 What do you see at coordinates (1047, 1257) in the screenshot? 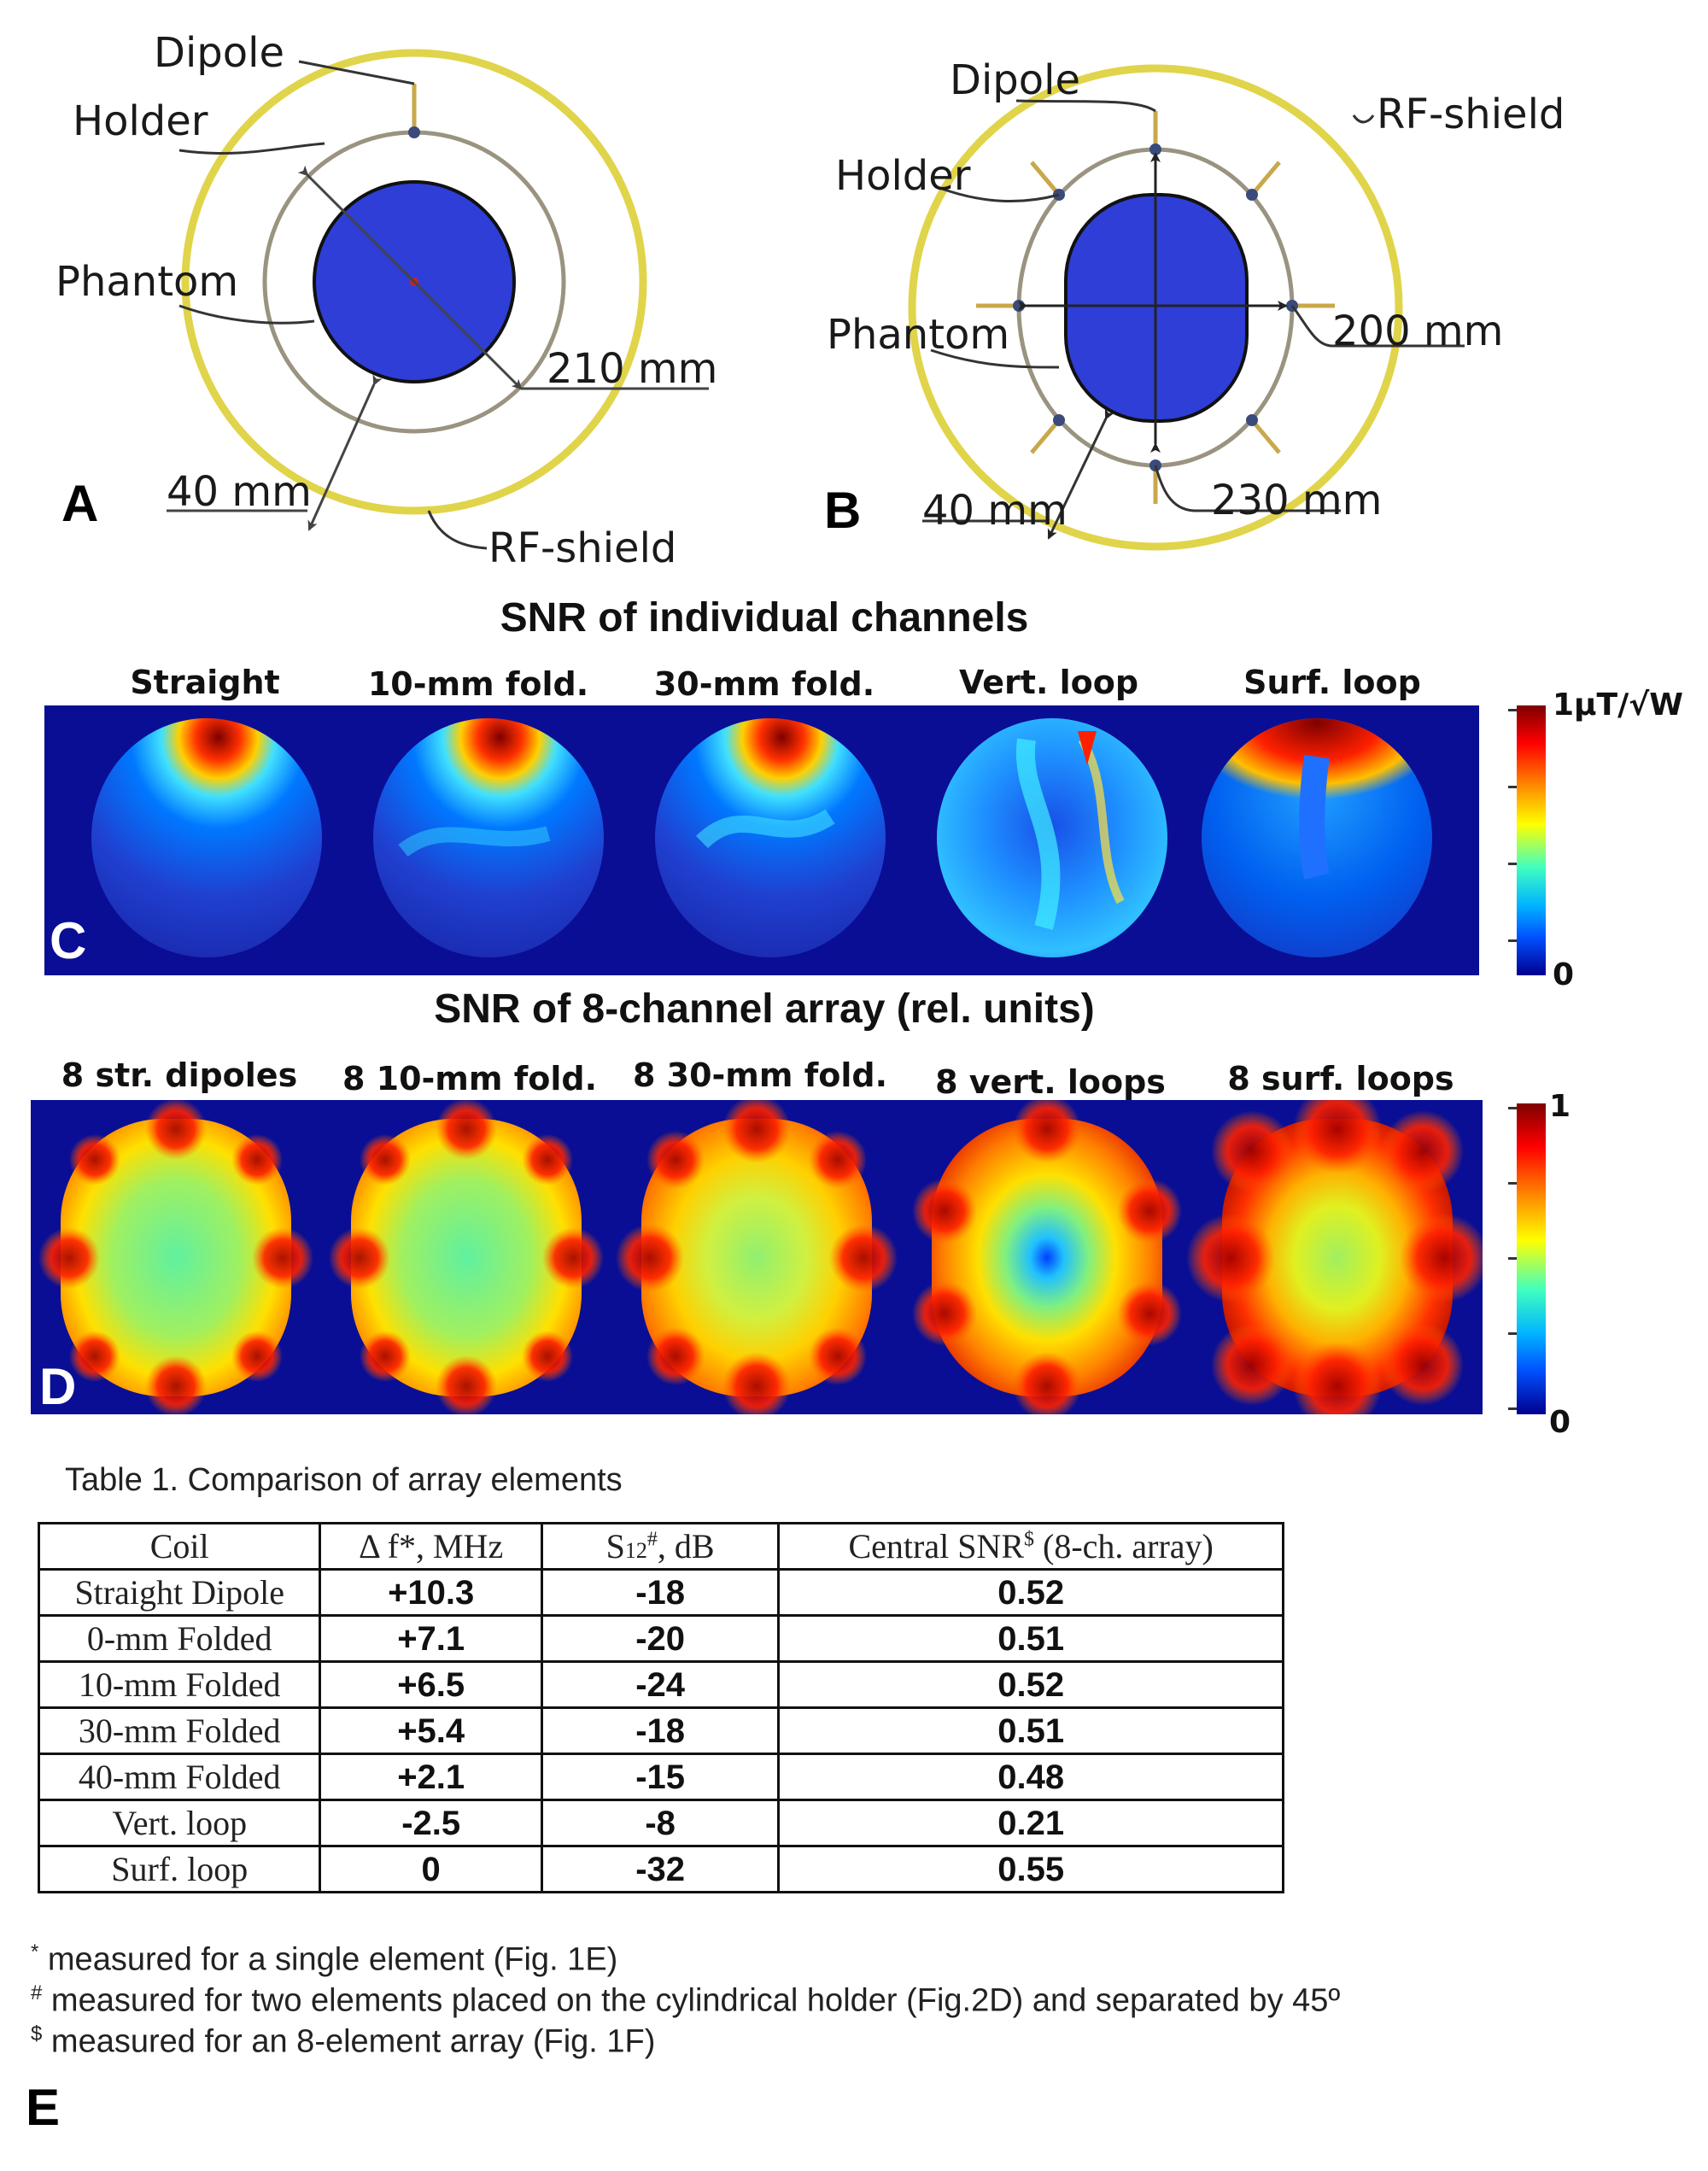
I see `snr-map-8-vert-loops` at bounding box center [1047, 1257].